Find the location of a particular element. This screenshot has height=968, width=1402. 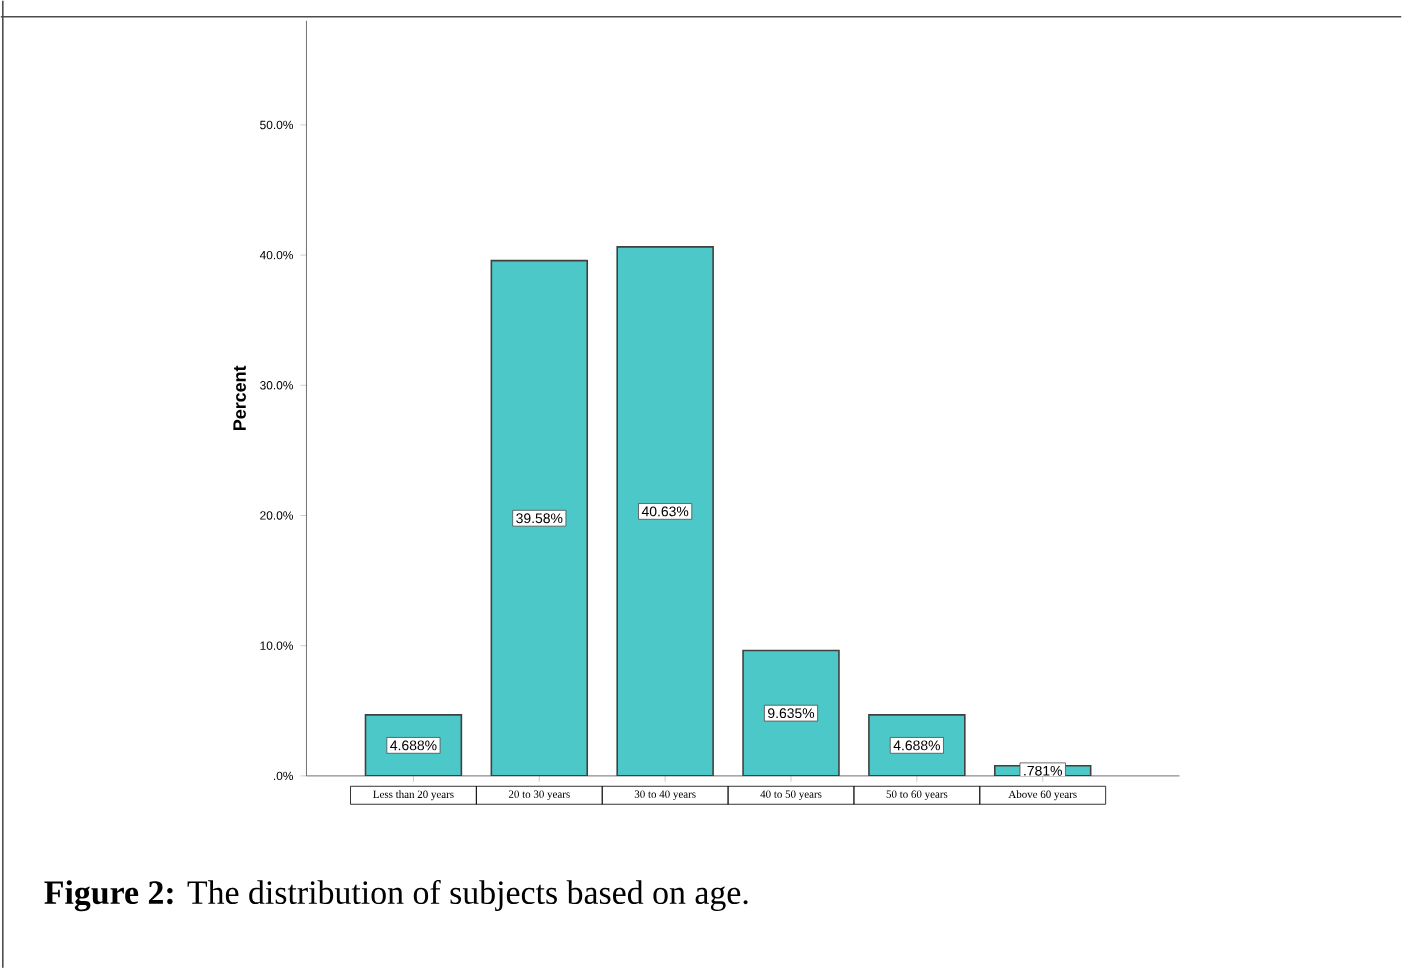

text: Figure 2: The distribution of subjects based on age. is located at coordinates (396, 895).